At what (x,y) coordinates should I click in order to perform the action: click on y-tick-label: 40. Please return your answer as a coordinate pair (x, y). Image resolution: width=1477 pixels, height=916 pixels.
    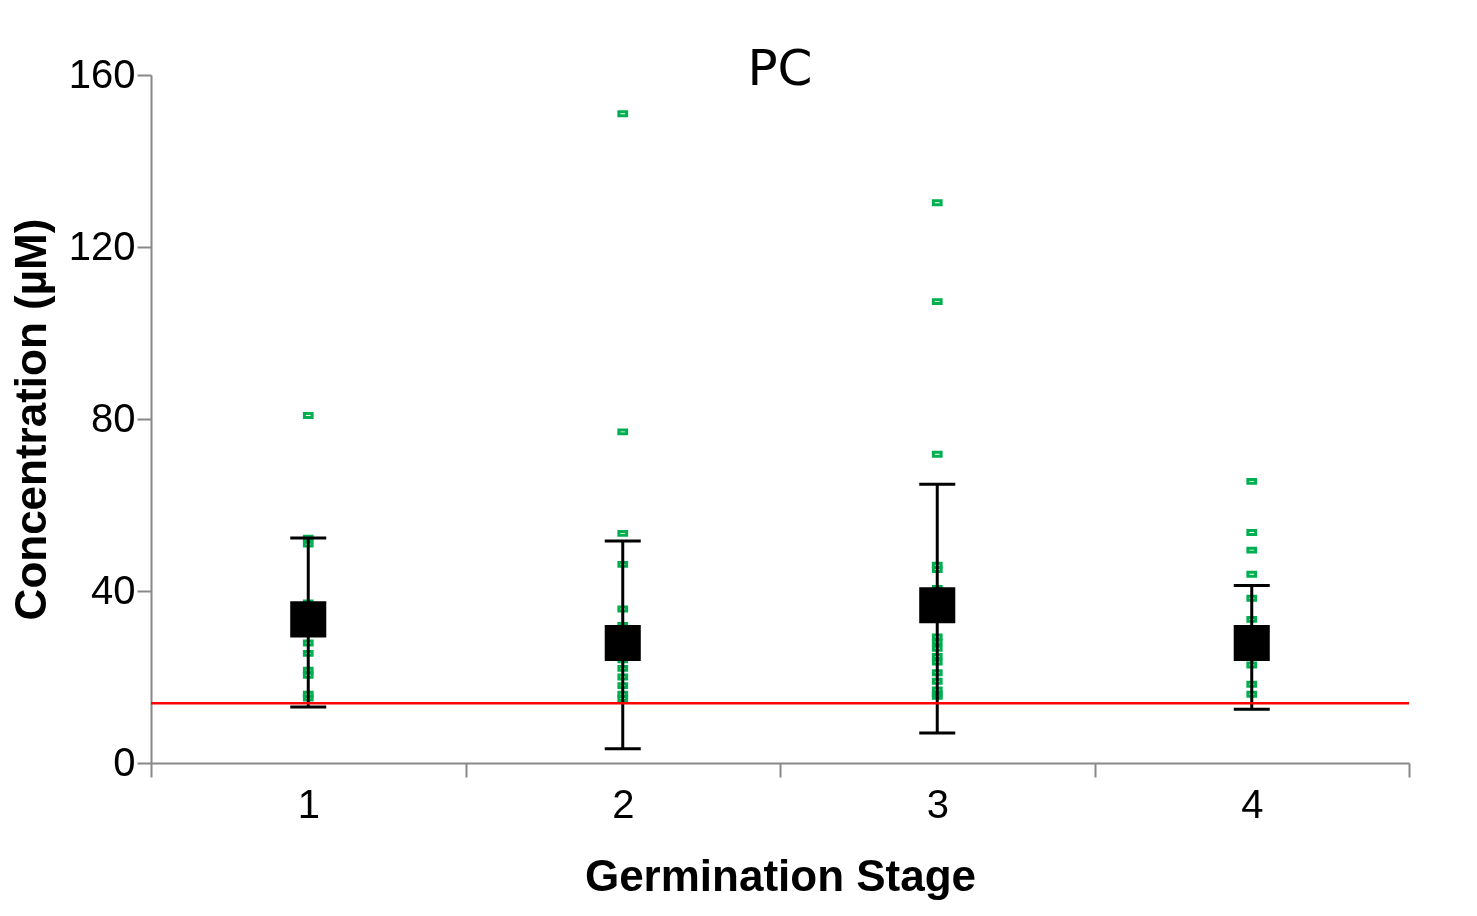
    Looking at the image, I should click on (113, 589).